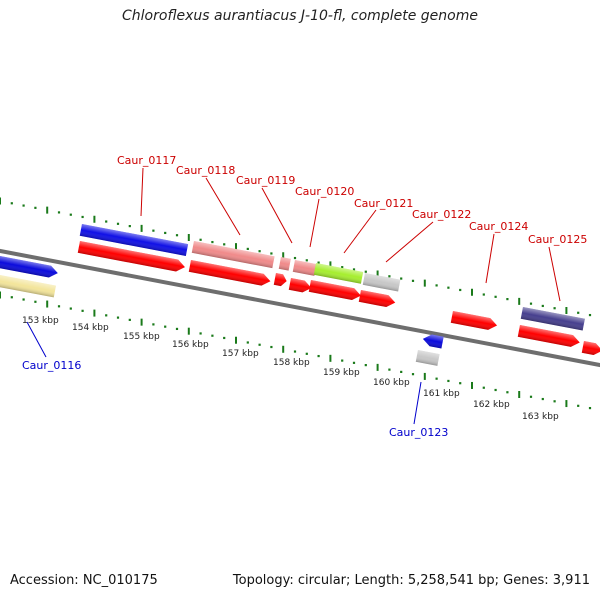 This screenshot has height=600, width=600. I want to click on cds-caur-0120a, so click(300, 285).